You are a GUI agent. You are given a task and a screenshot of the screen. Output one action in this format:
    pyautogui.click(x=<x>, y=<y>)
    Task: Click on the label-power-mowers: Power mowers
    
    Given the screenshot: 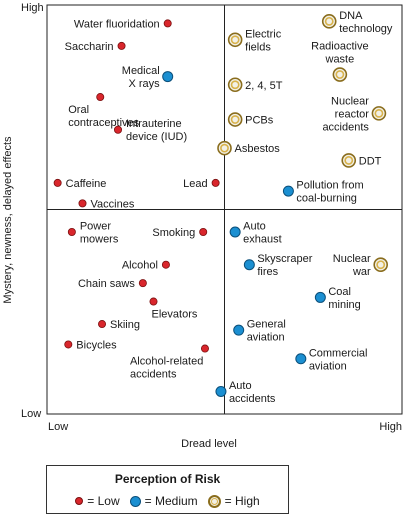 What is the action you would take?
    pyautogui.click(x=99, y=232)
    